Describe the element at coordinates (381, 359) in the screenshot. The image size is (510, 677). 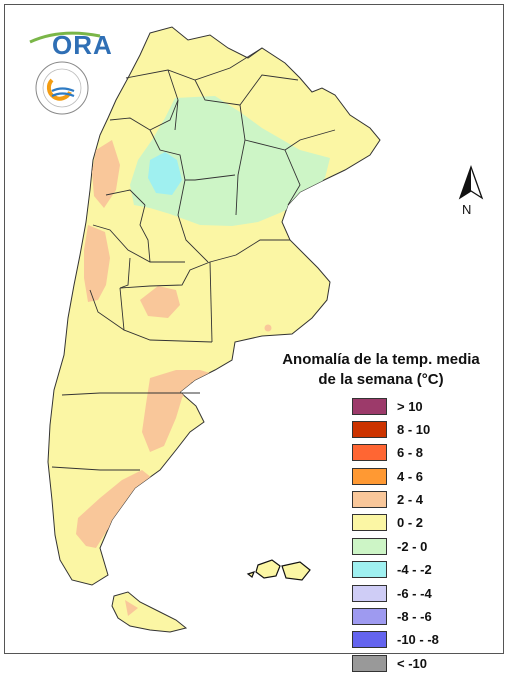
I see `legend-title-line1: Anomalía de la temp. media` at that location.